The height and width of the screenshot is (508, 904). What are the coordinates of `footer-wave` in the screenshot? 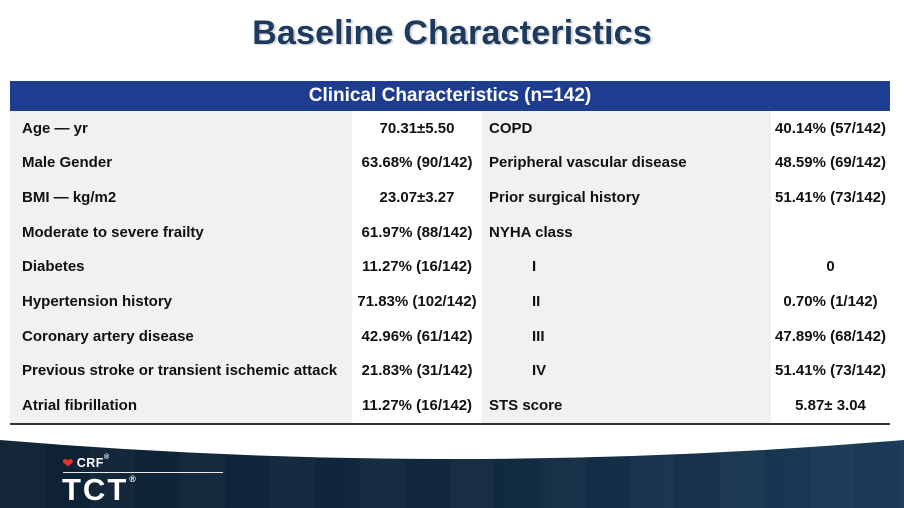 It's located at (452, 474).